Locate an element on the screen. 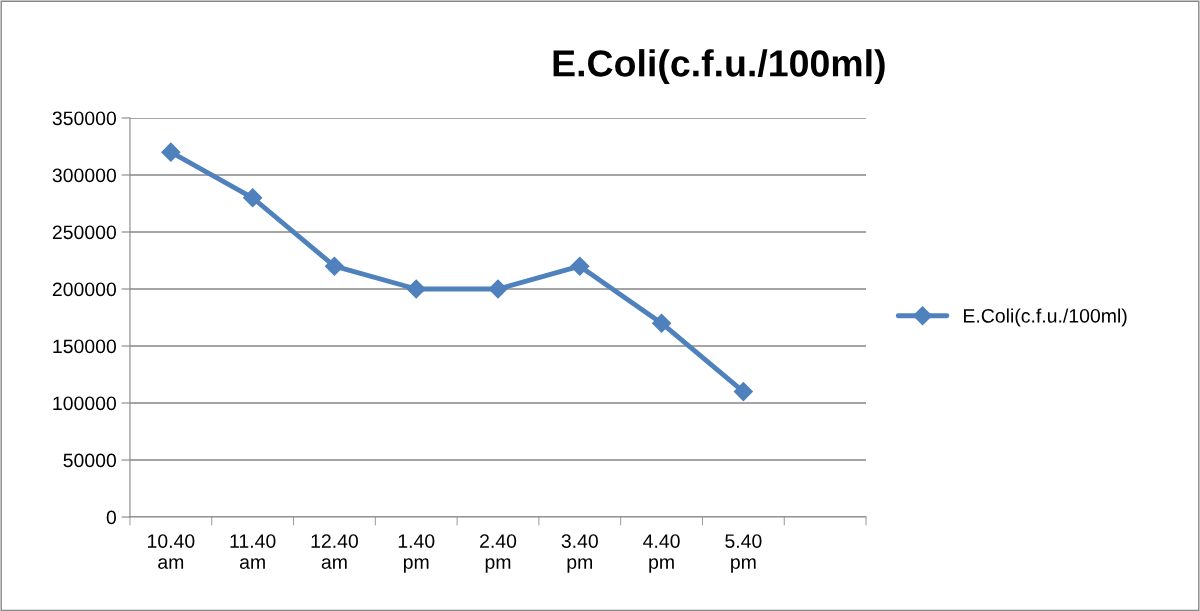 The image size is (1200, 611). y-tick-label: 100000 is located at coordinates (85, 403).